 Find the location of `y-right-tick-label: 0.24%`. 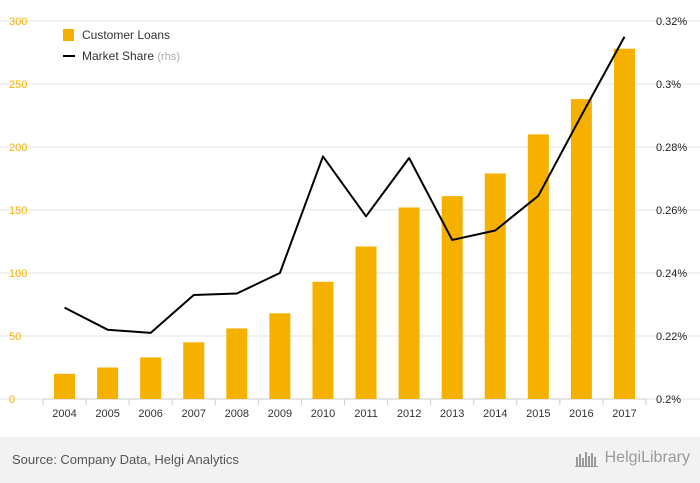

y-right-tick-label: 0.24% is located at coordinates (671, 274).